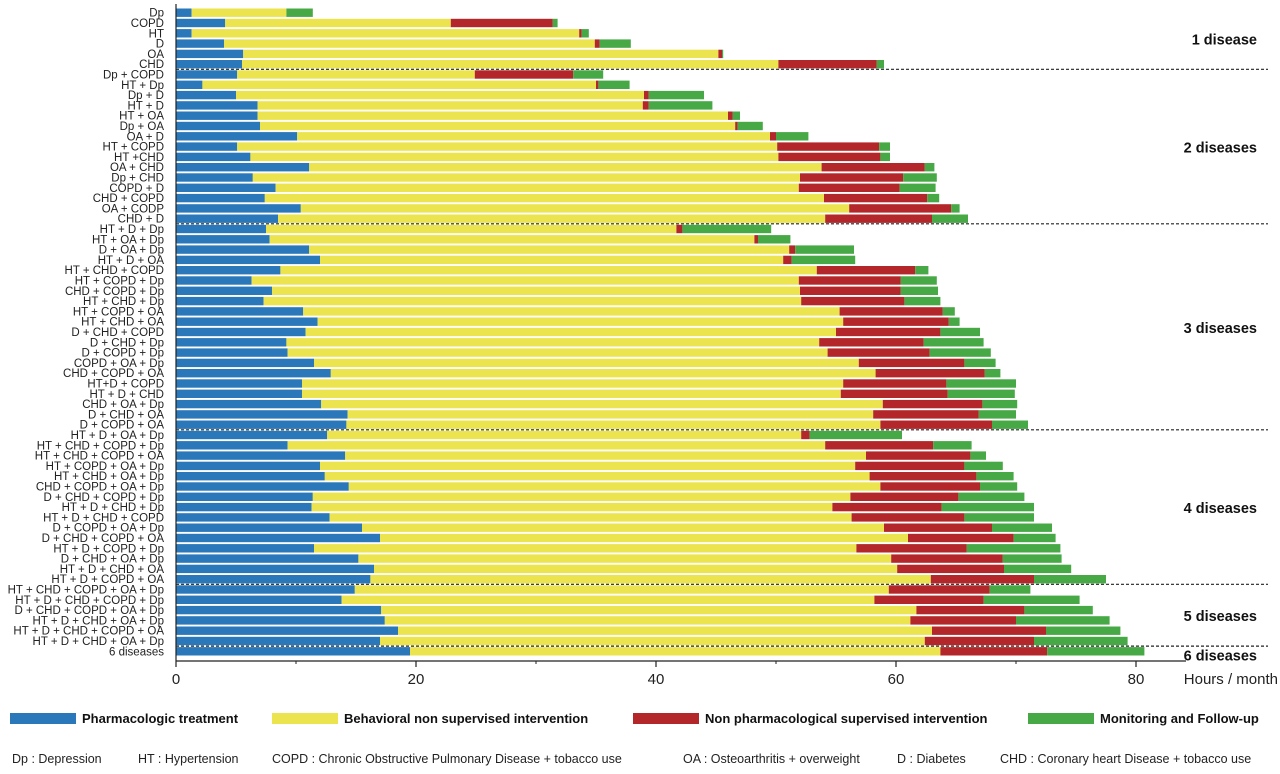  What do you see at coordinates (119, 282) in the screenshot?
I see `category-label: HT + COPD + Dp` at bounding box center [119, 282].